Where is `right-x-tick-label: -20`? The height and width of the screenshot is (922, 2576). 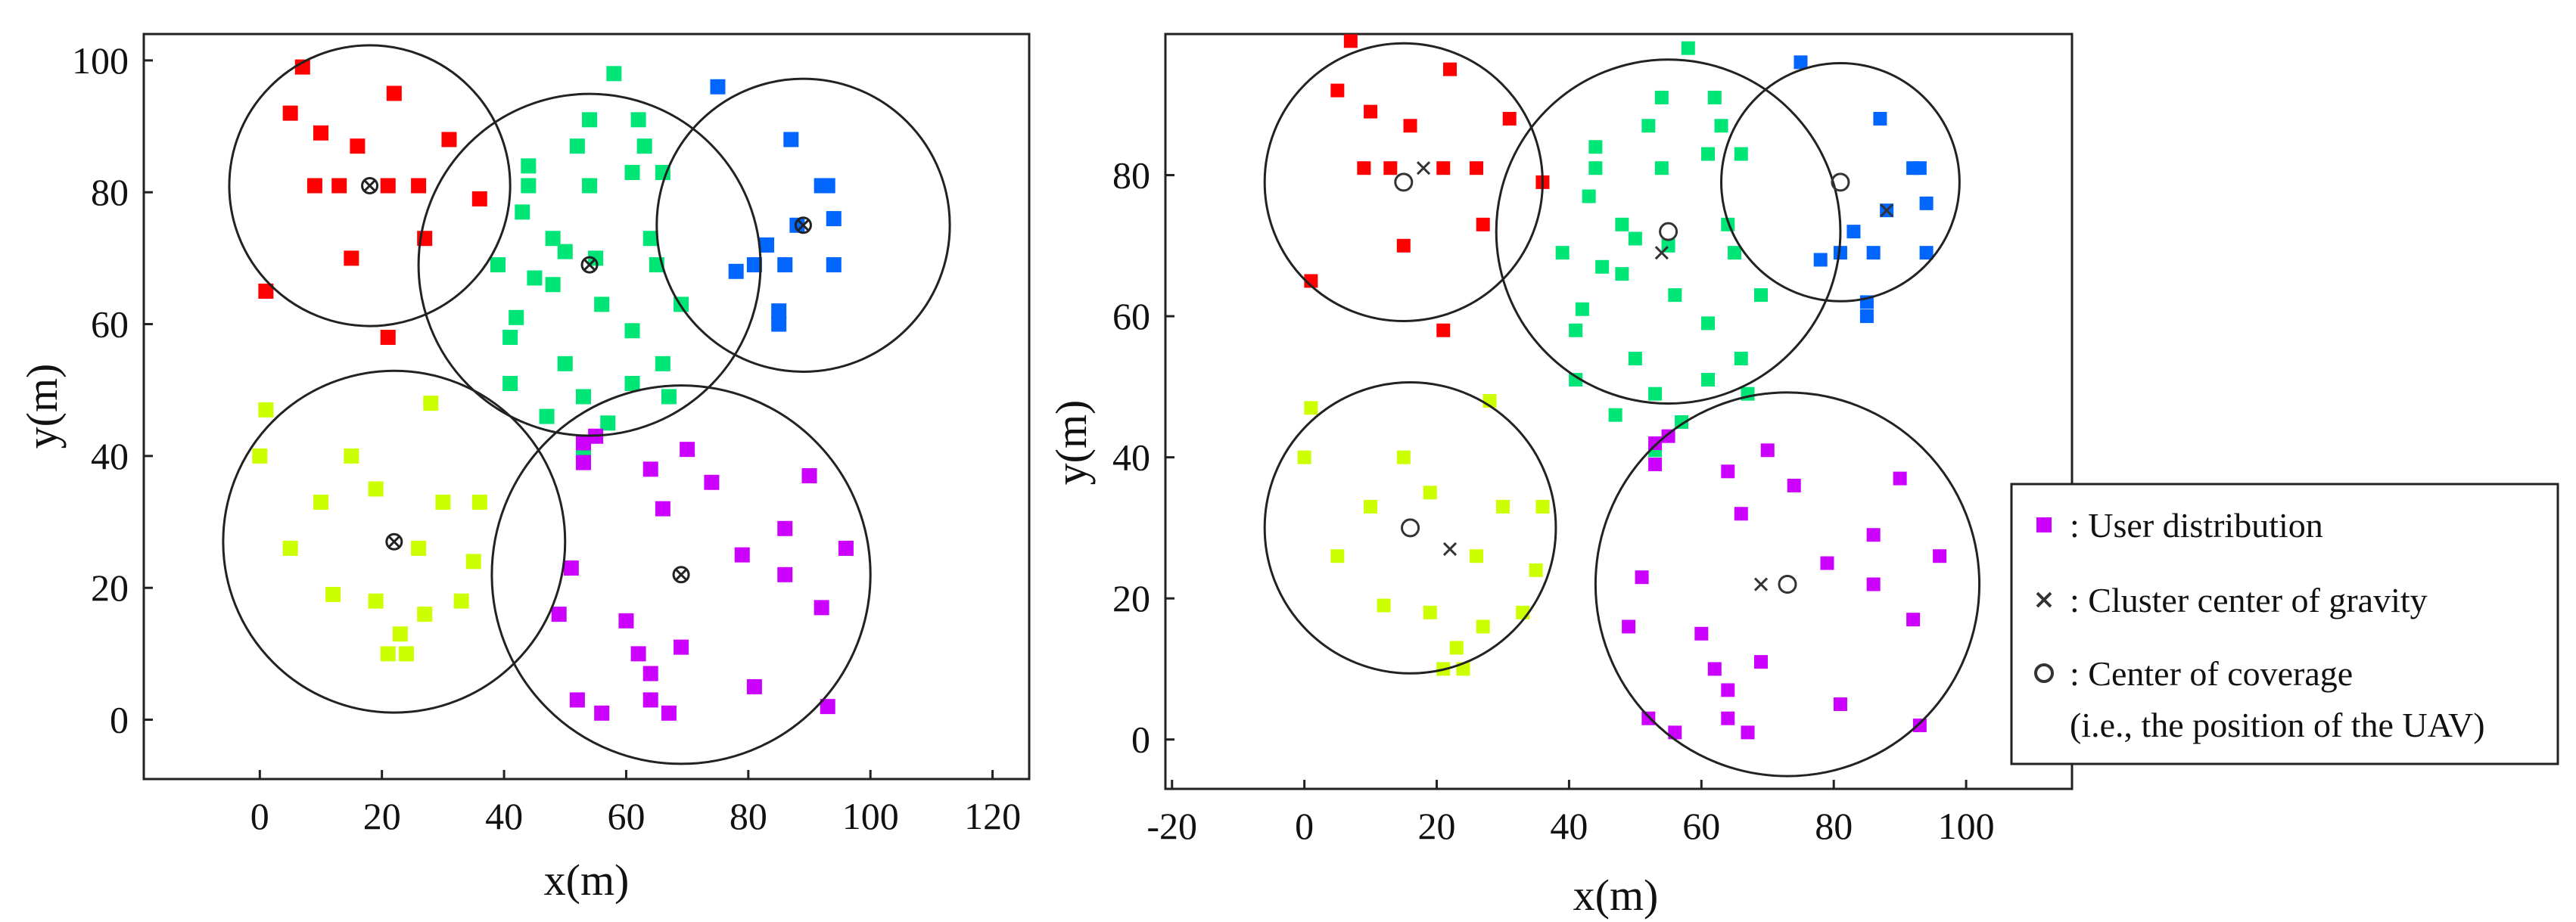 right-x-tick-label: -20 is located at coordinates (1171, 826).